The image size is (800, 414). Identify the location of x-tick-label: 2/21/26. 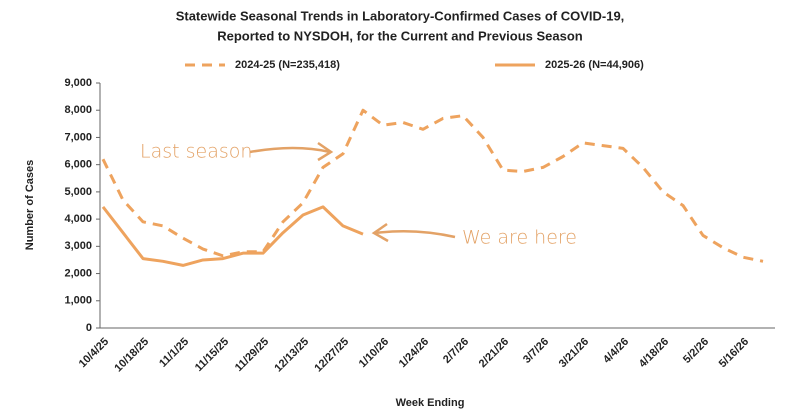
(494, 353).